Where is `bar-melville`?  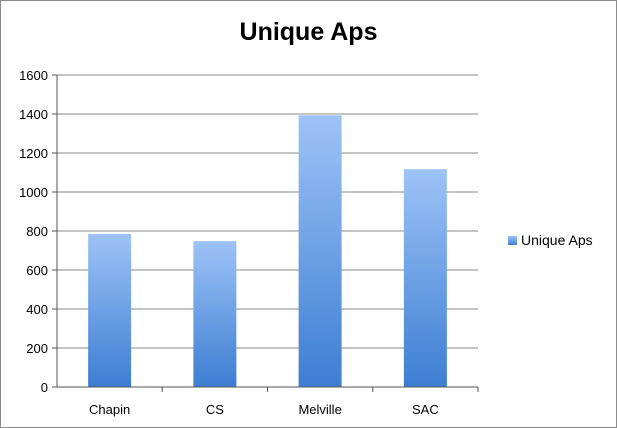
bar-melville is located at coordinates (320, 251).